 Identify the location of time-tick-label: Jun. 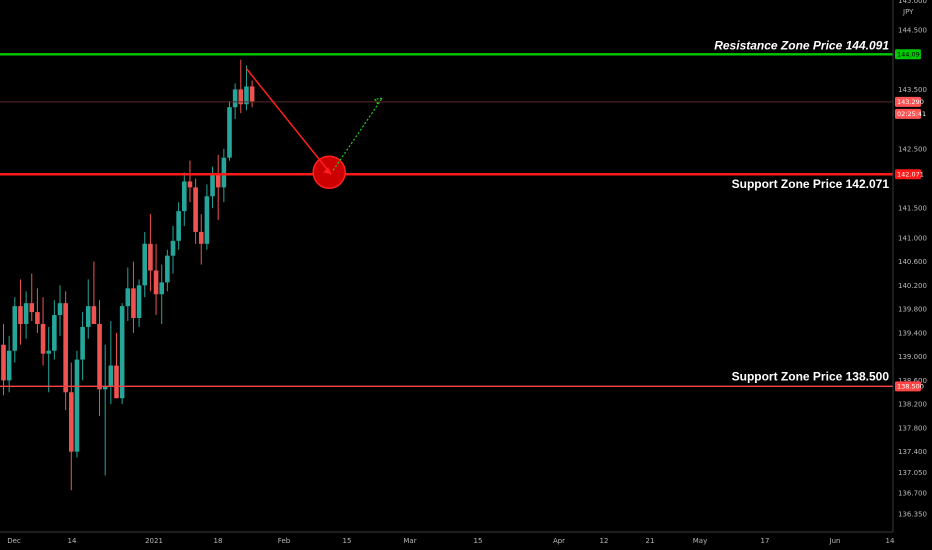
(835, 541).